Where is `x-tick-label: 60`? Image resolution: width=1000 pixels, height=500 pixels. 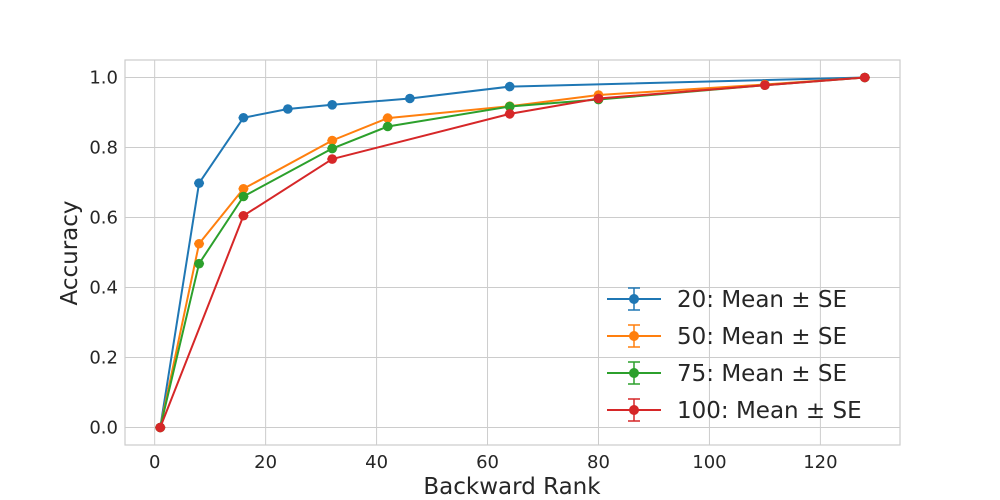 x-tick-label: 60 is located at coordinates (487, 462).